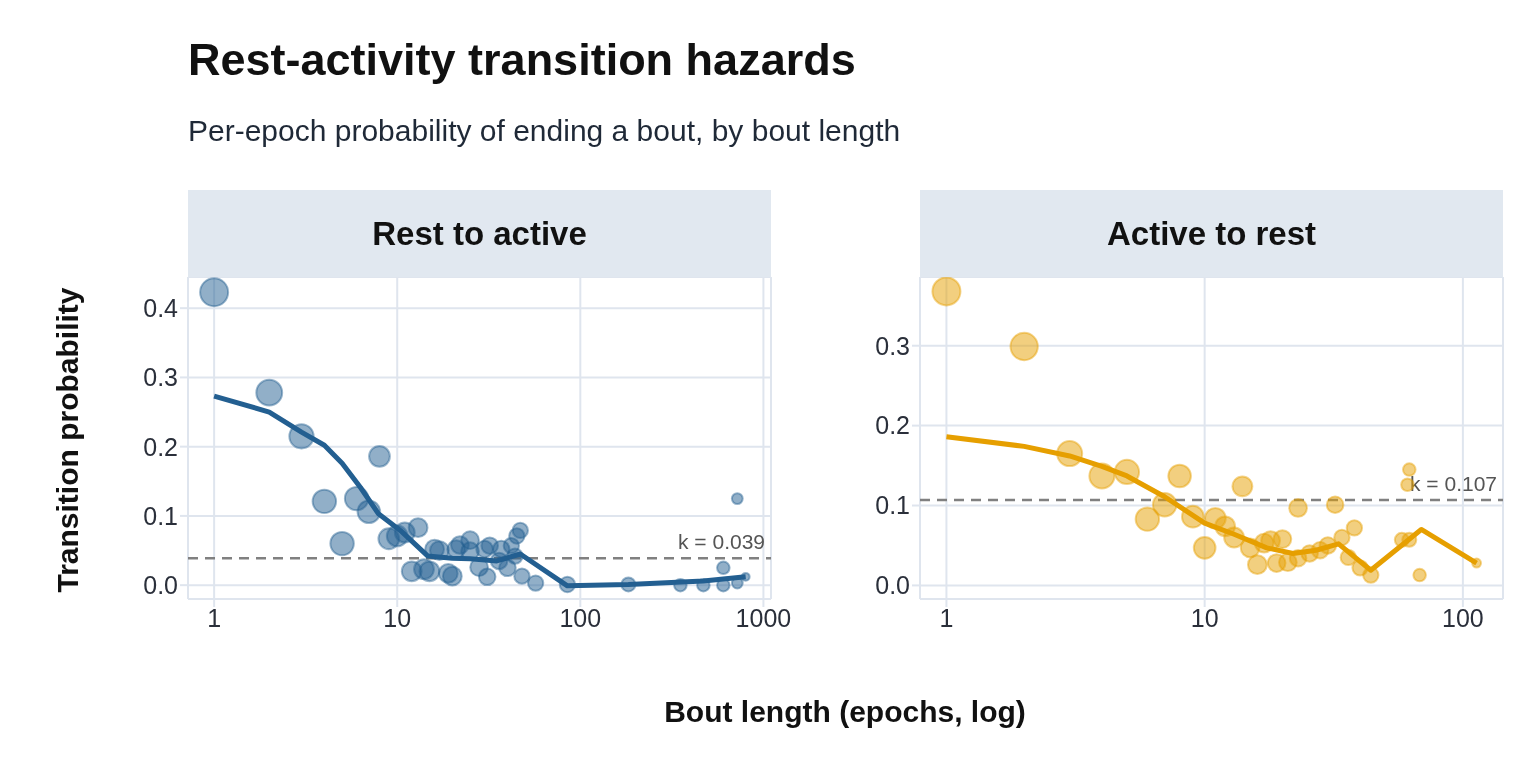 Image resolution: width=1540 pixels, height=770 pixels. I want to click on x-axis-title: Bout length (epochs, log), so click(845, 712).